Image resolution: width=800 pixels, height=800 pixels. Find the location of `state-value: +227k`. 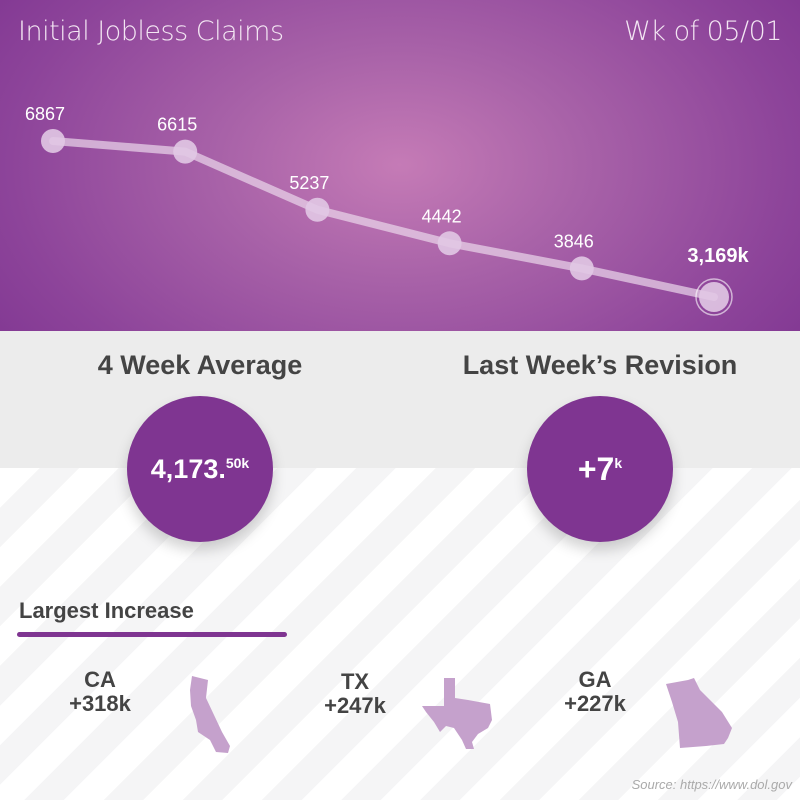

state-value: +227k is located at coordinates (595, 703).